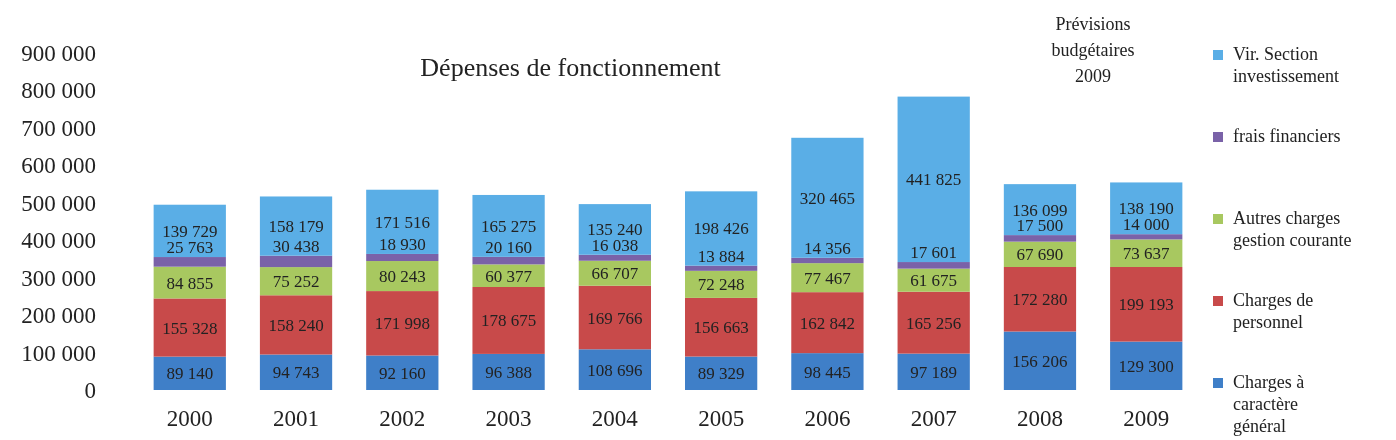 Image resolution: width=1396 pixels, height=440 pixels. Describe the element at coordinates (58, 166) in the screenshot. I see `y-tick-label: 600 000` at that location.